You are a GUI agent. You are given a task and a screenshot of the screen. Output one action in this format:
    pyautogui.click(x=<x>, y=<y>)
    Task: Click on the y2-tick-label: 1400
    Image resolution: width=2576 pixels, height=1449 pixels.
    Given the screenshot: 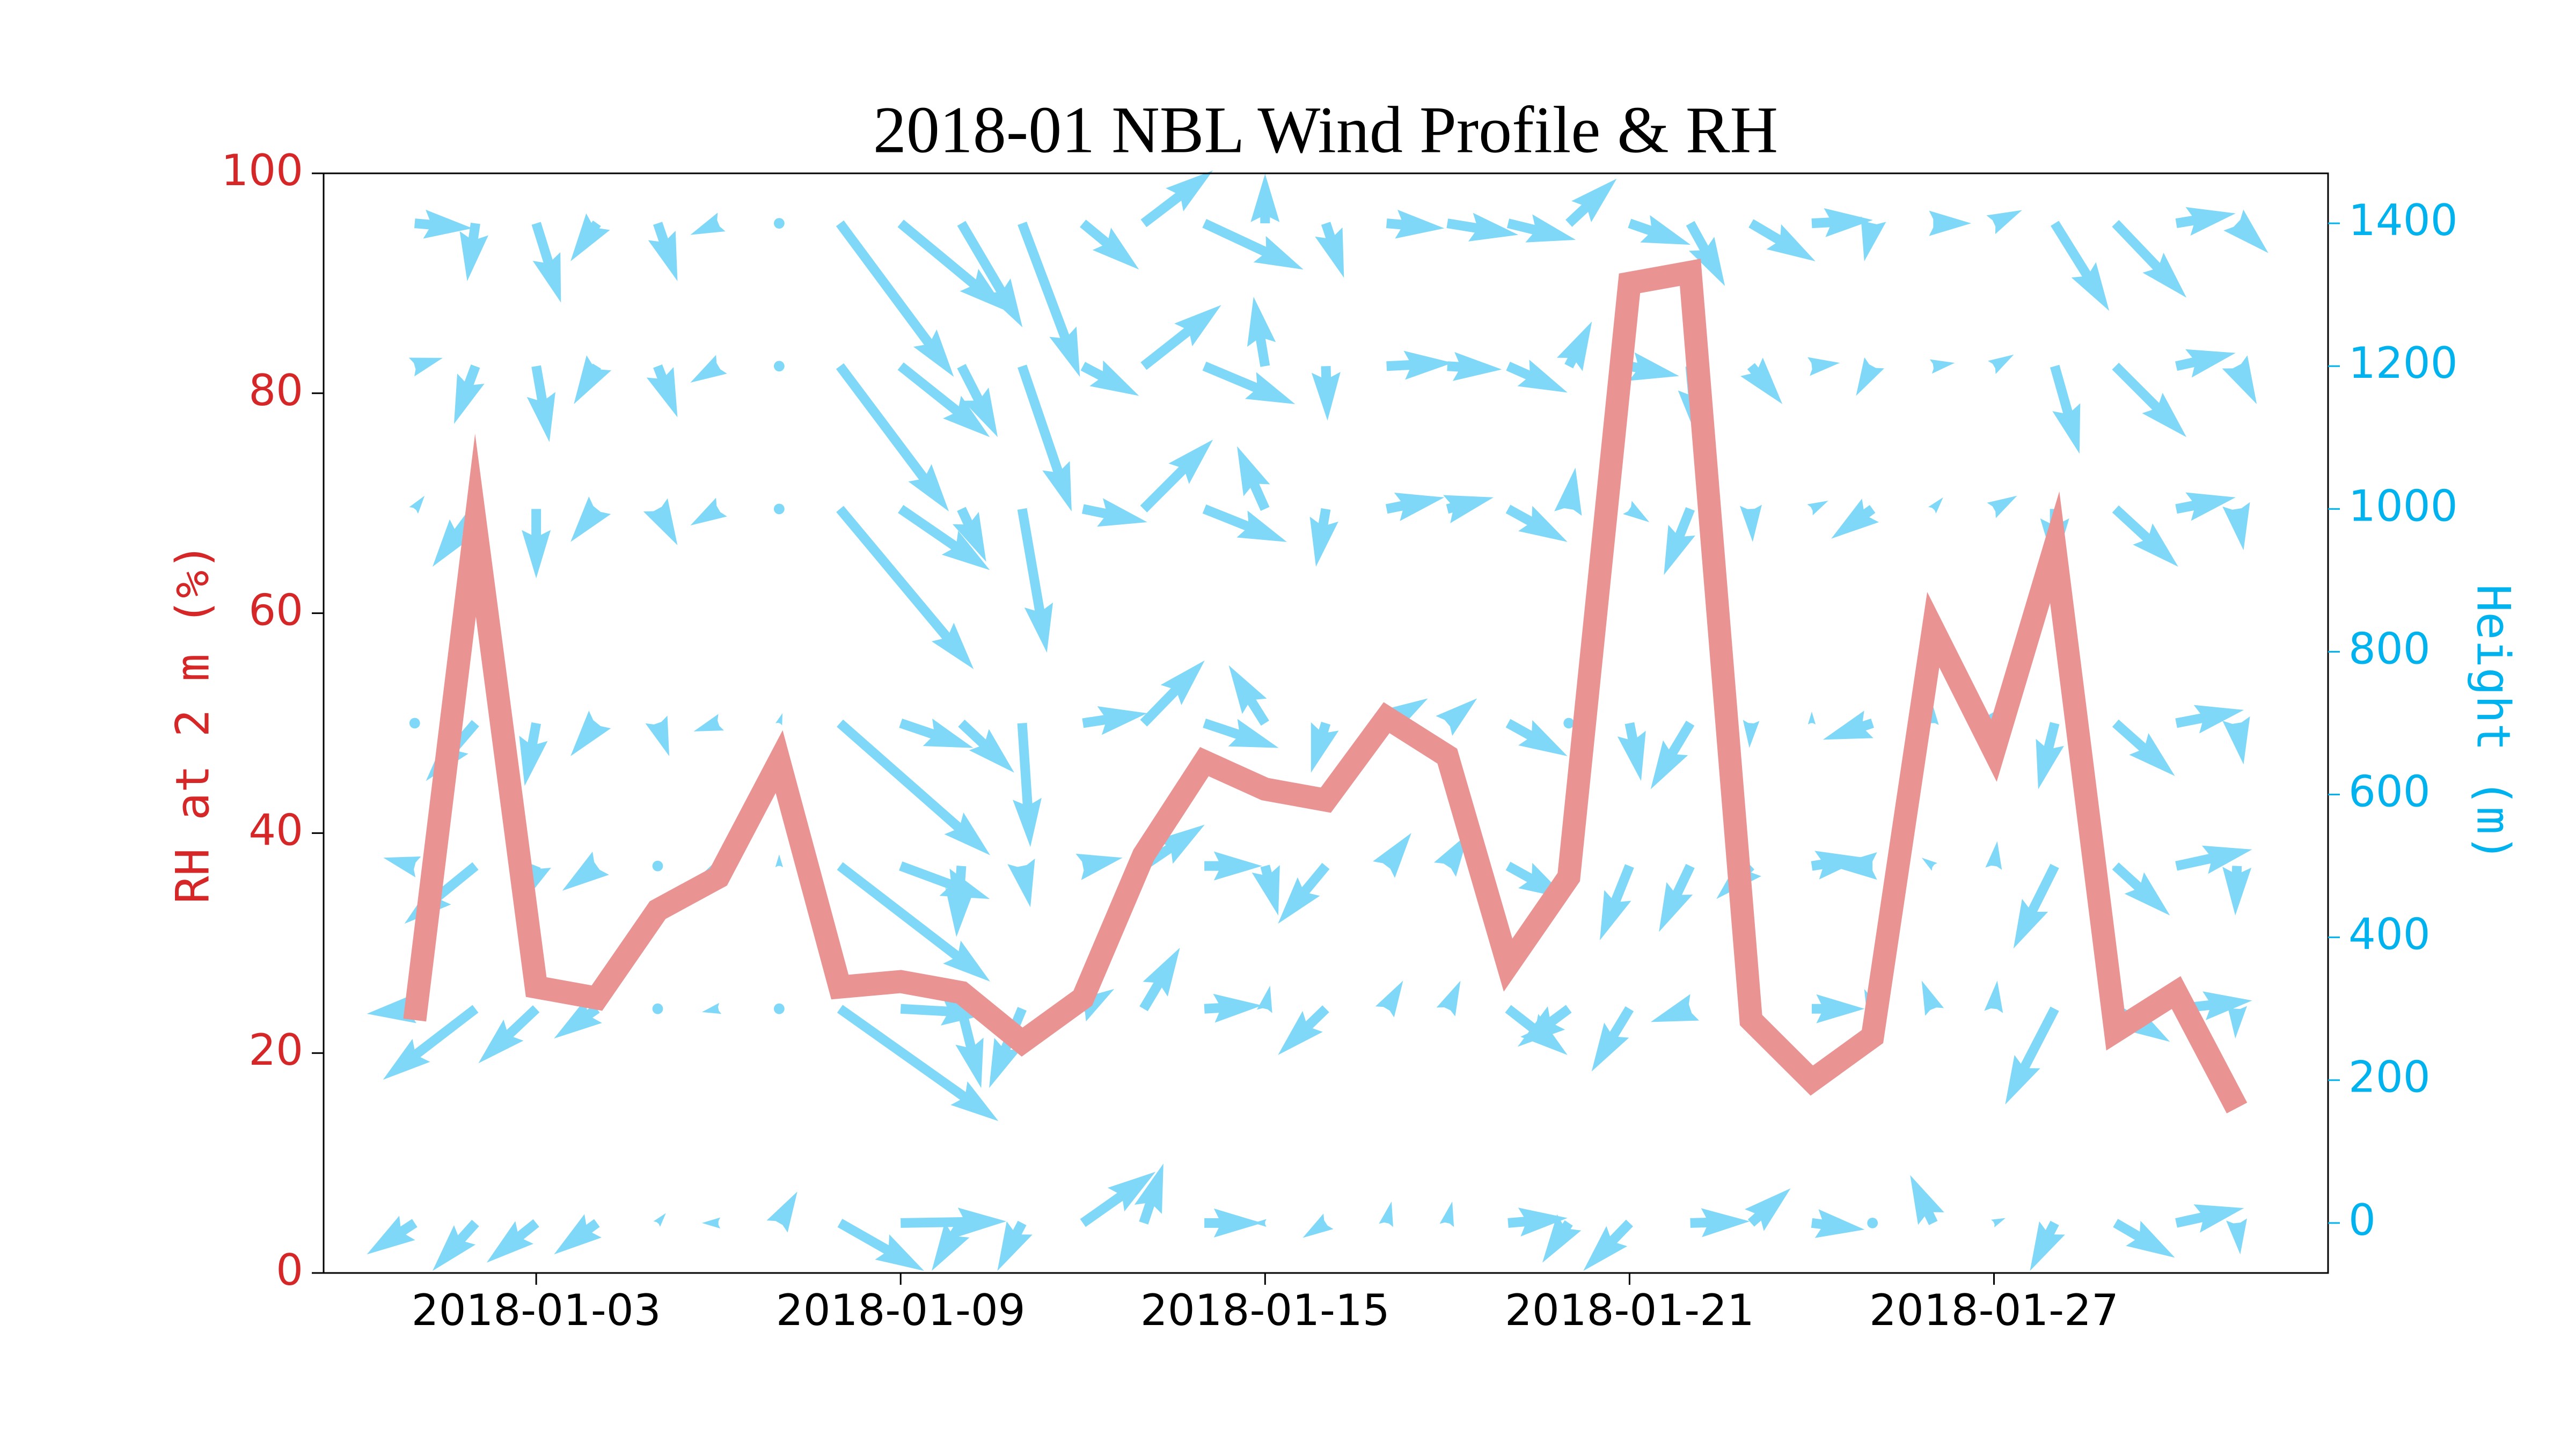 What is the action you would take?
    pyautogui.click(x=2403, y=220)
    